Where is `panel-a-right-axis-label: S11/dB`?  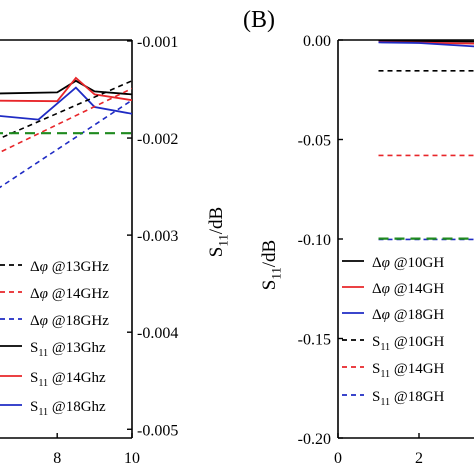
panel-a-right-axis-label: S11/dB is located at coordinates (218, 232).